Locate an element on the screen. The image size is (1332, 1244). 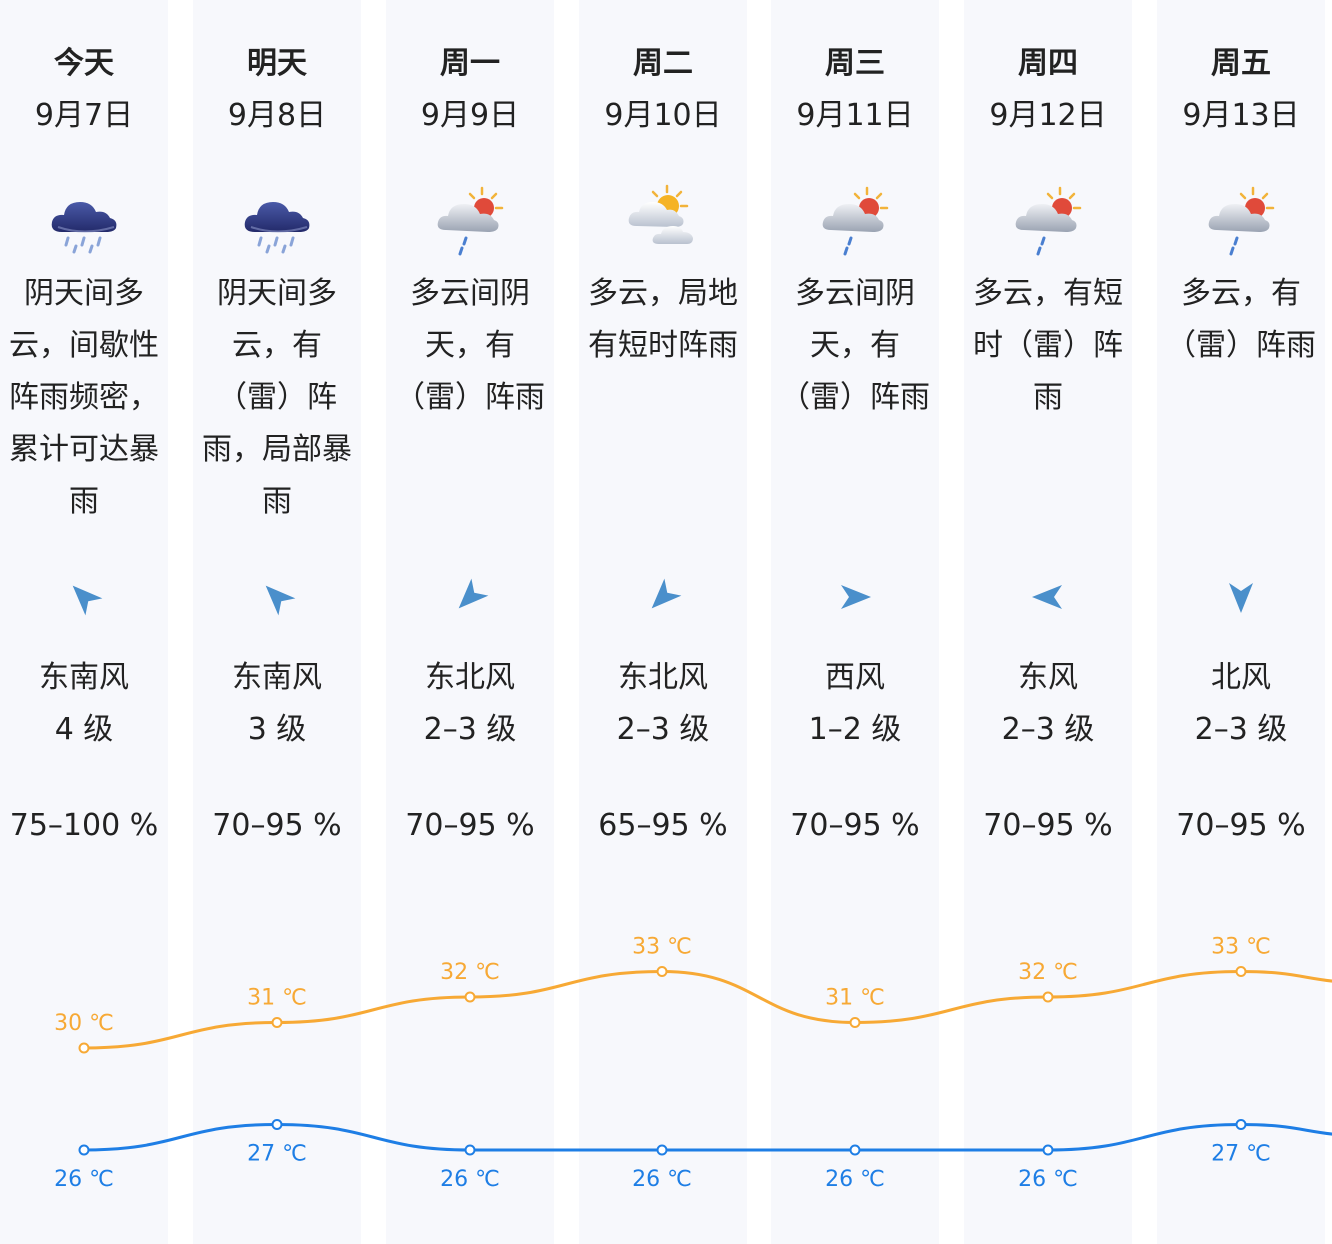
day-column-monday: 周一 9月9日 多云间阴天，有（雷）阵雨 东北风 2–3 级 70–95 % is located at coordinates (470, 622).